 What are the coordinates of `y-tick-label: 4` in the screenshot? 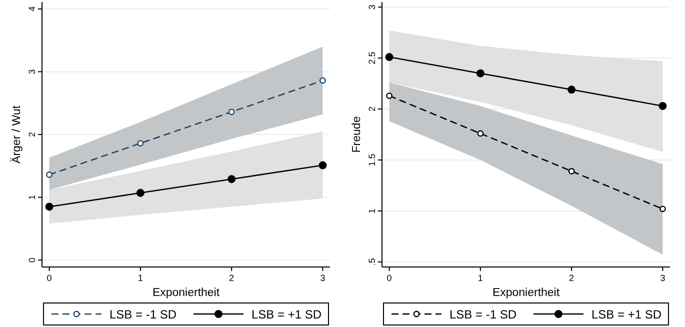 It's located at (32, 9).